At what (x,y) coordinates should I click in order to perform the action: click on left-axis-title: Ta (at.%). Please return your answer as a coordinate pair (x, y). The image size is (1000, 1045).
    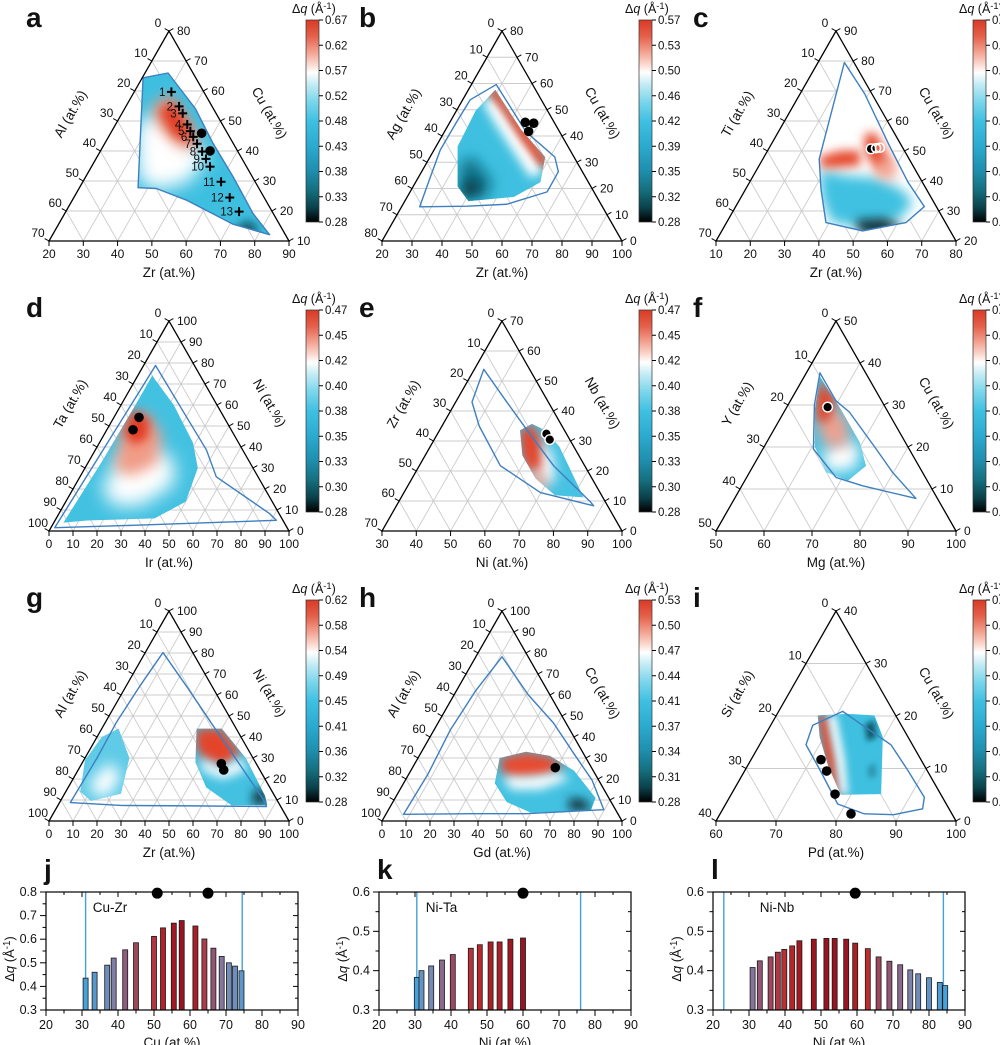
    Looking at the image, I should click on (70, 404).